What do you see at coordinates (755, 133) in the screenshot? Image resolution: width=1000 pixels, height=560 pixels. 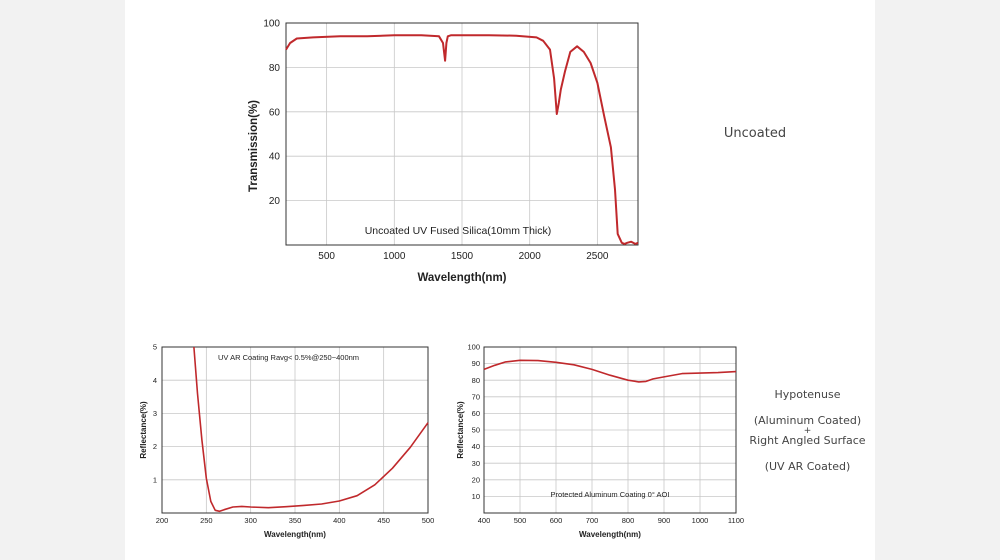 I see `uncoated-label: Uncoated` at bounding box center [755, 133].